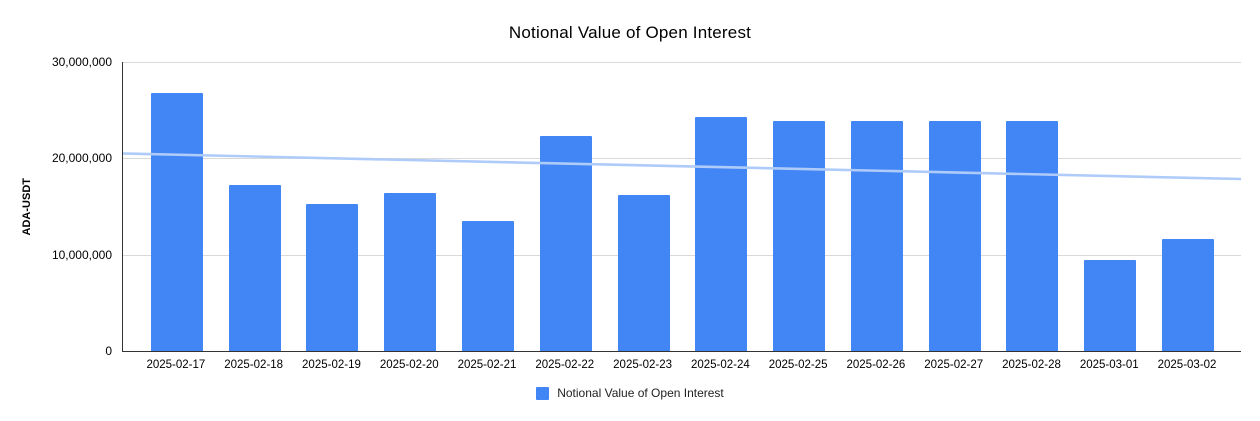  I want to click on x-tick-label: 2025-02-25, so click(798, 365).